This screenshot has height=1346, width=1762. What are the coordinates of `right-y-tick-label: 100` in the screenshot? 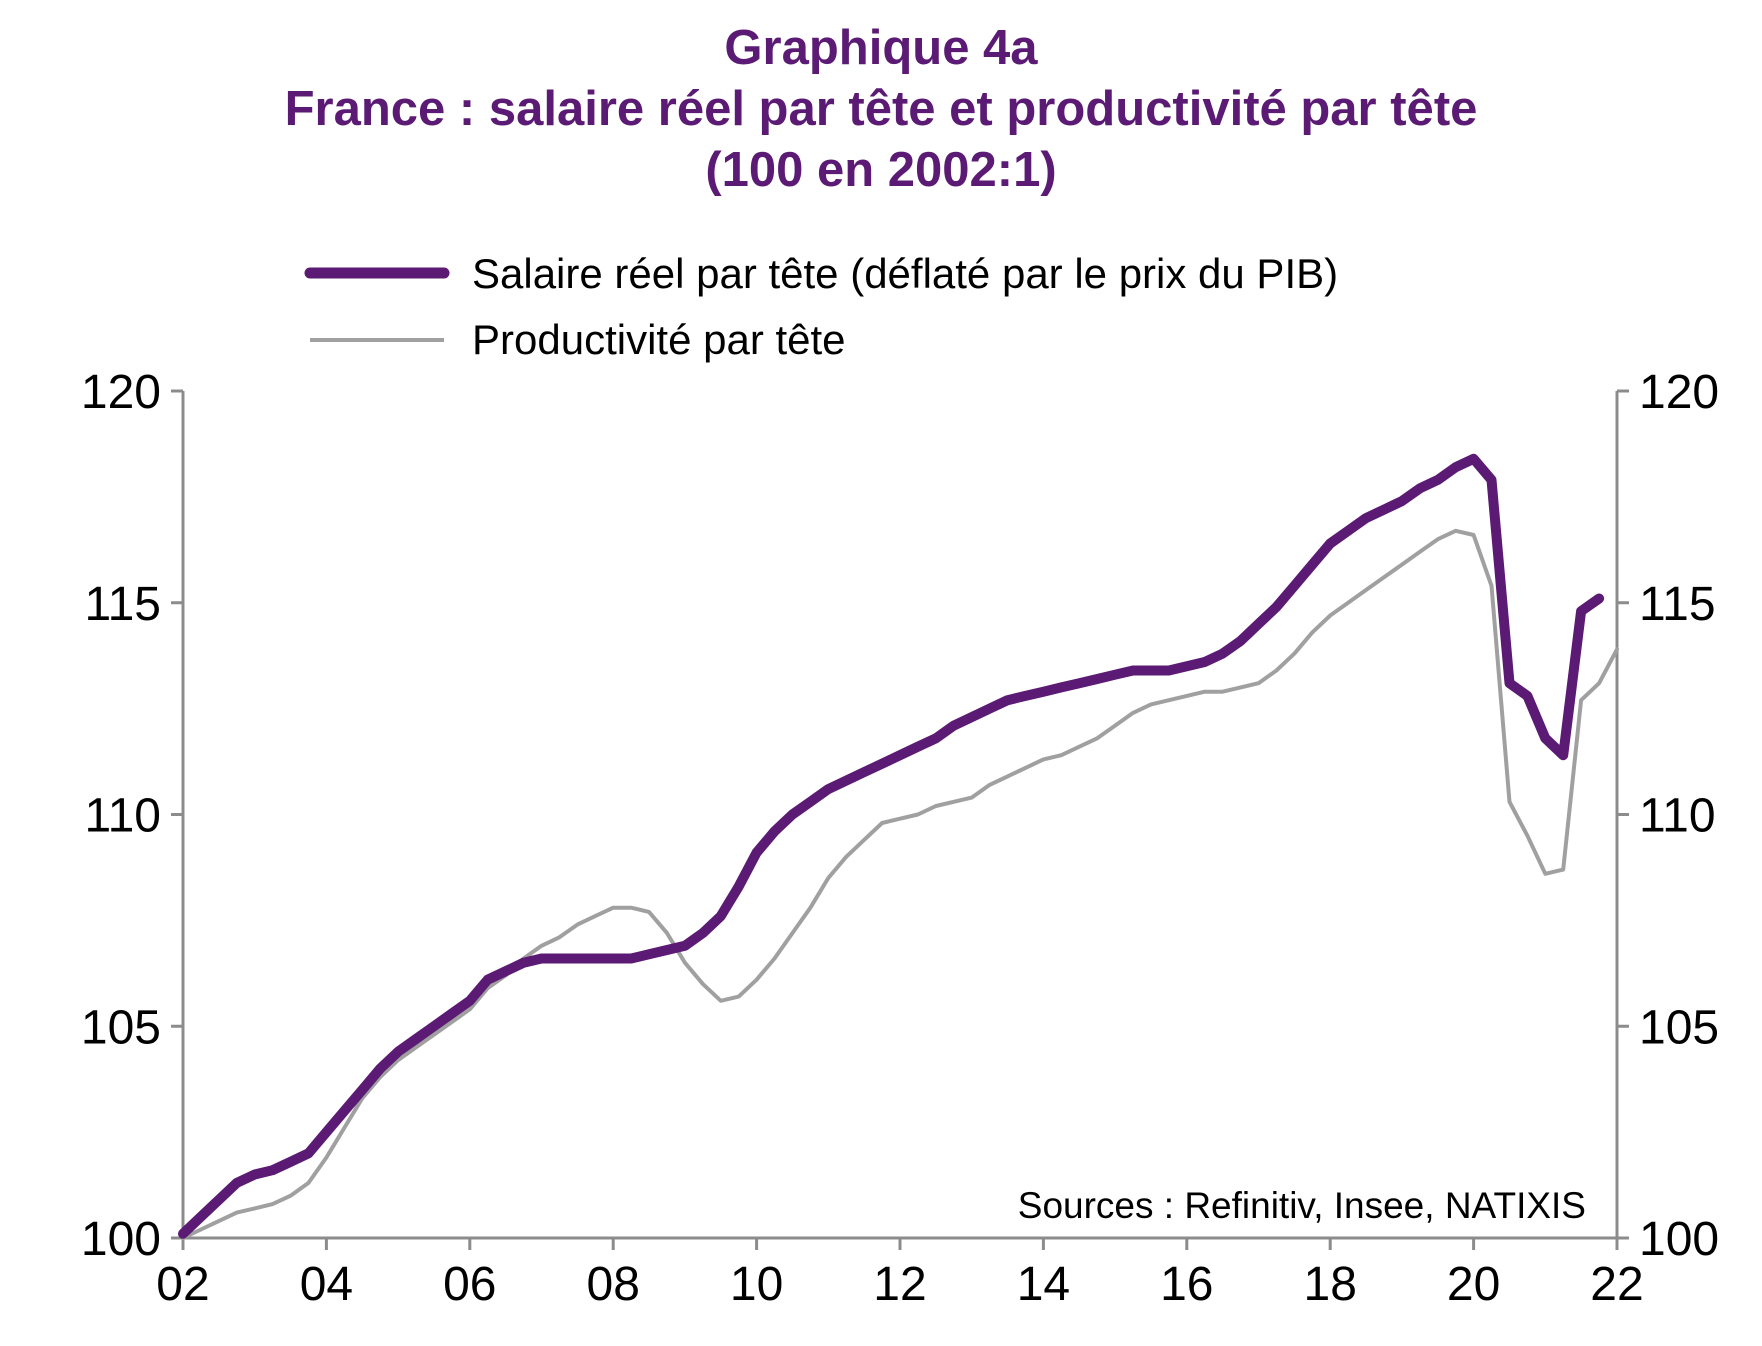 It's located at (1679, 1239).